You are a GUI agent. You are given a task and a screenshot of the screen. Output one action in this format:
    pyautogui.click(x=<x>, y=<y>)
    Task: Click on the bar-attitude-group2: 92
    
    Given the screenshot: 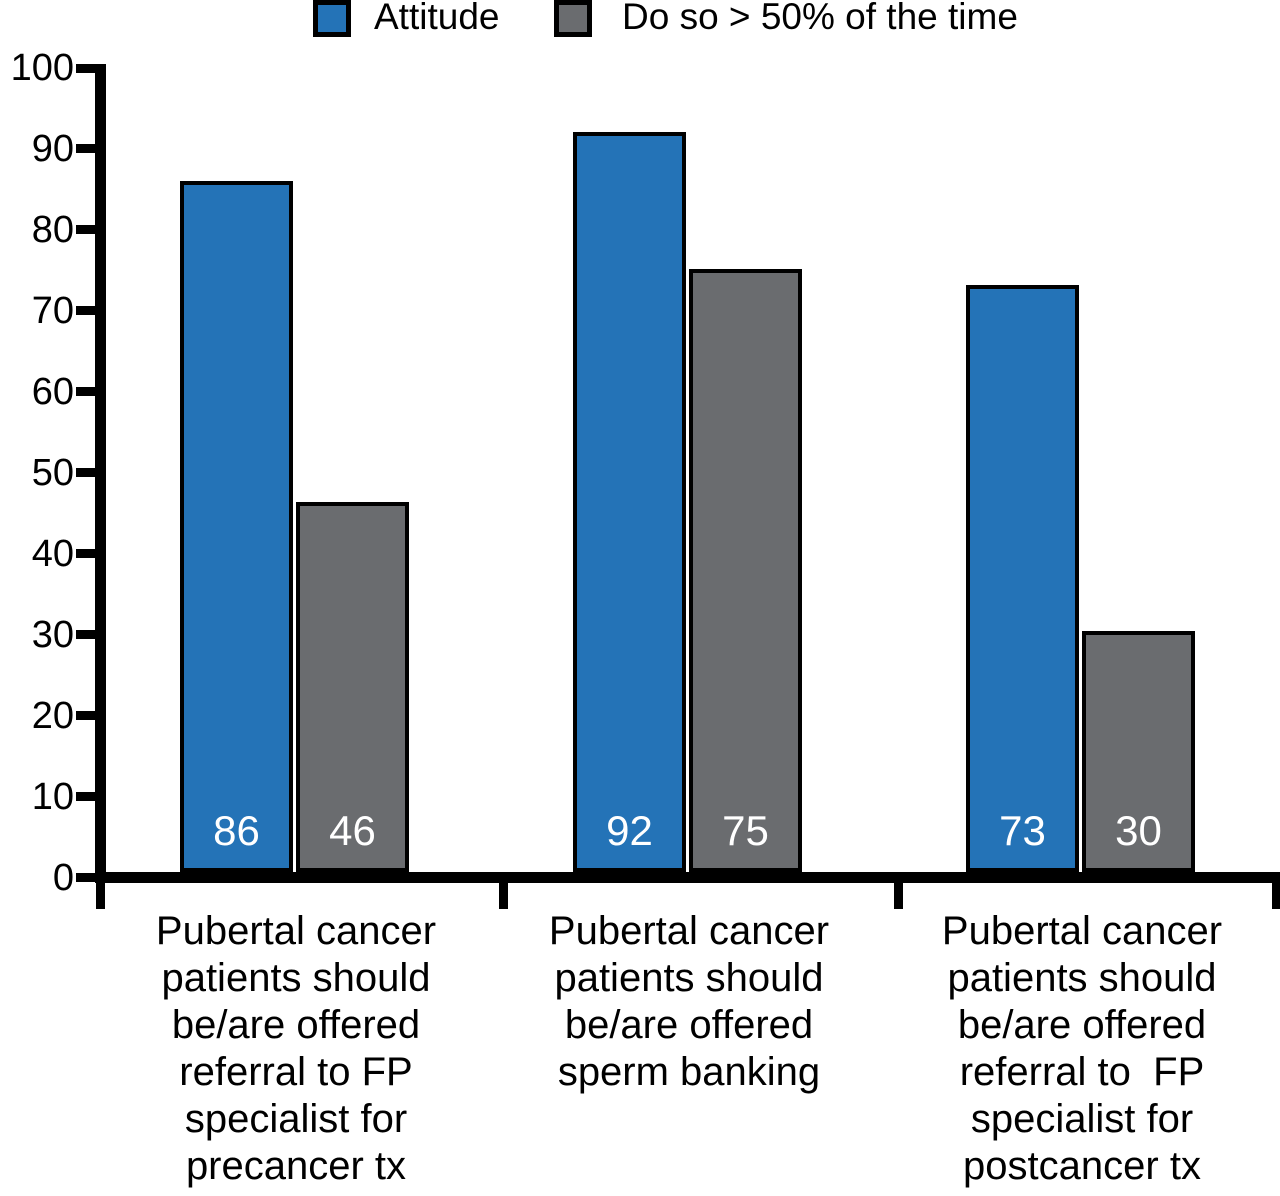 What is the action you would take?
    pyautogui.click(x=629, y=502)
    